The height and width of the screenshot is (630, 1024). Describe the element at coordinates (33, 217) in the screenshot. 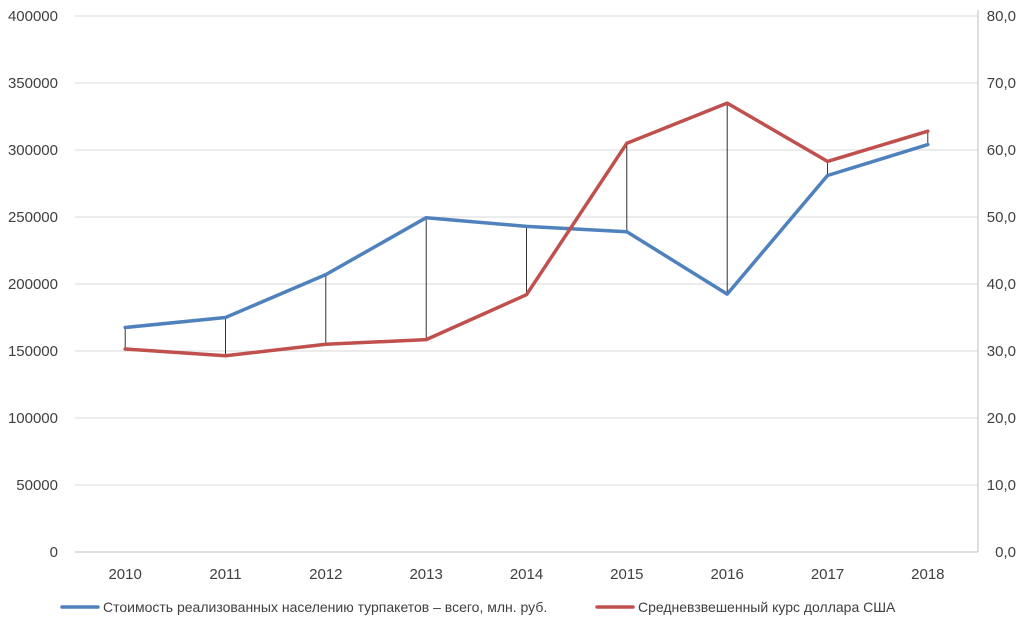

I see `y-left-tick-label: 250000` at that location.